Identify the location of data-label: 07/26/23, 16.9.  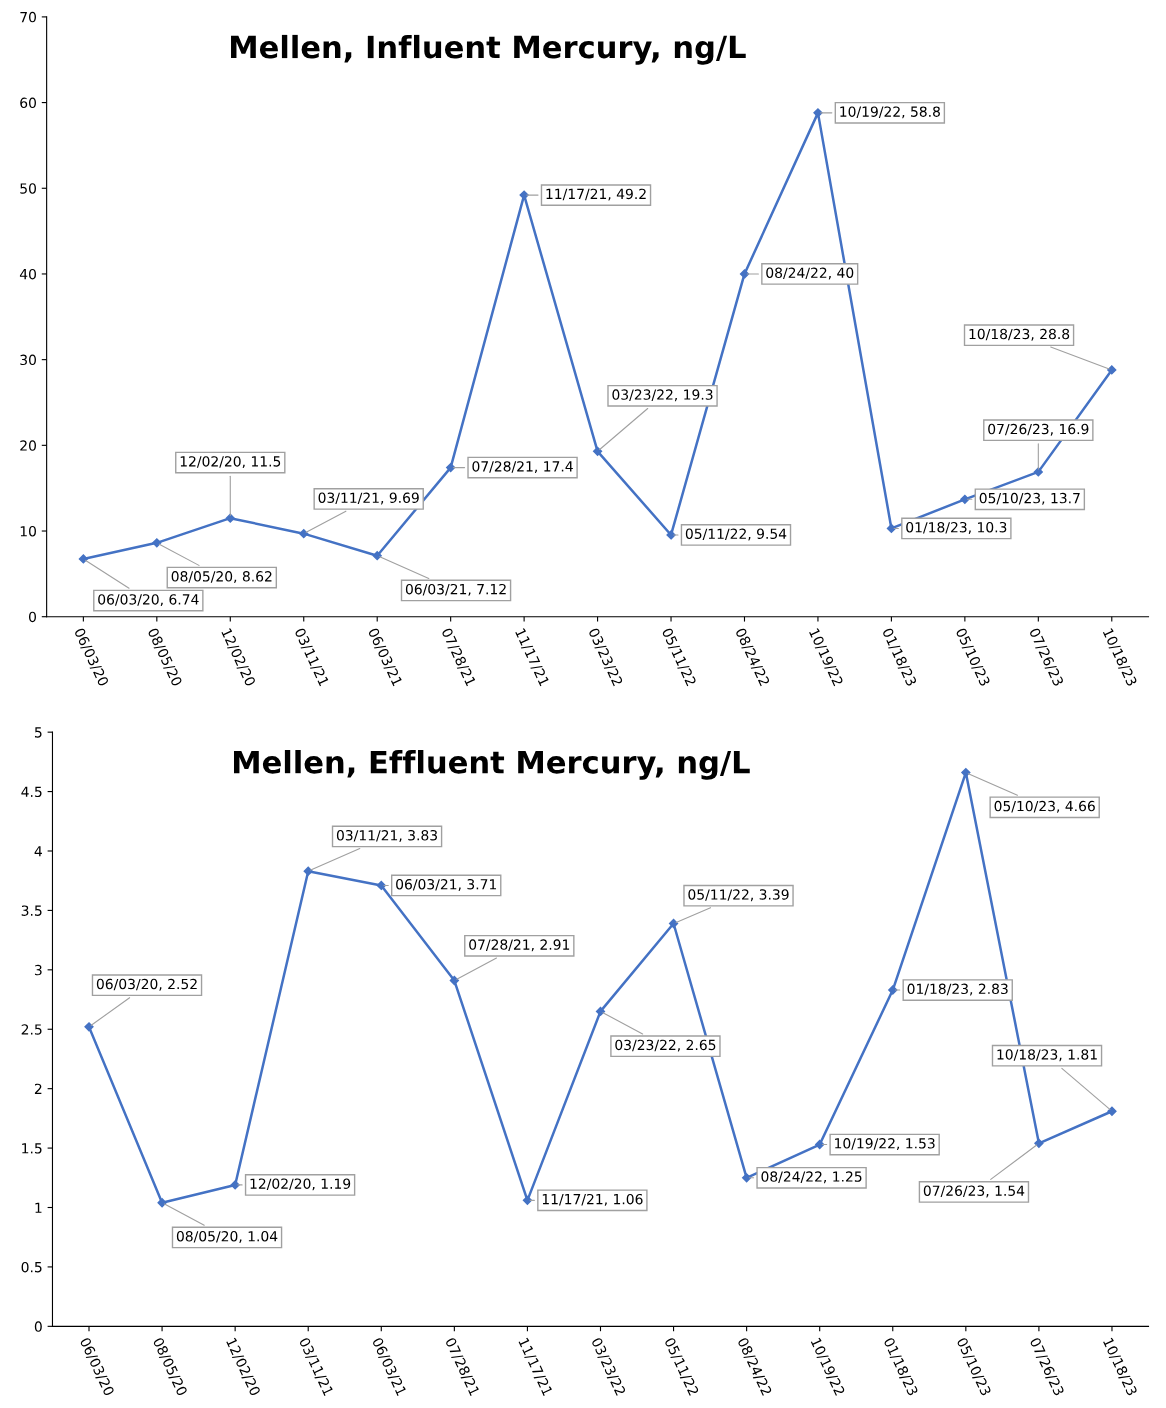
(1038, 429).